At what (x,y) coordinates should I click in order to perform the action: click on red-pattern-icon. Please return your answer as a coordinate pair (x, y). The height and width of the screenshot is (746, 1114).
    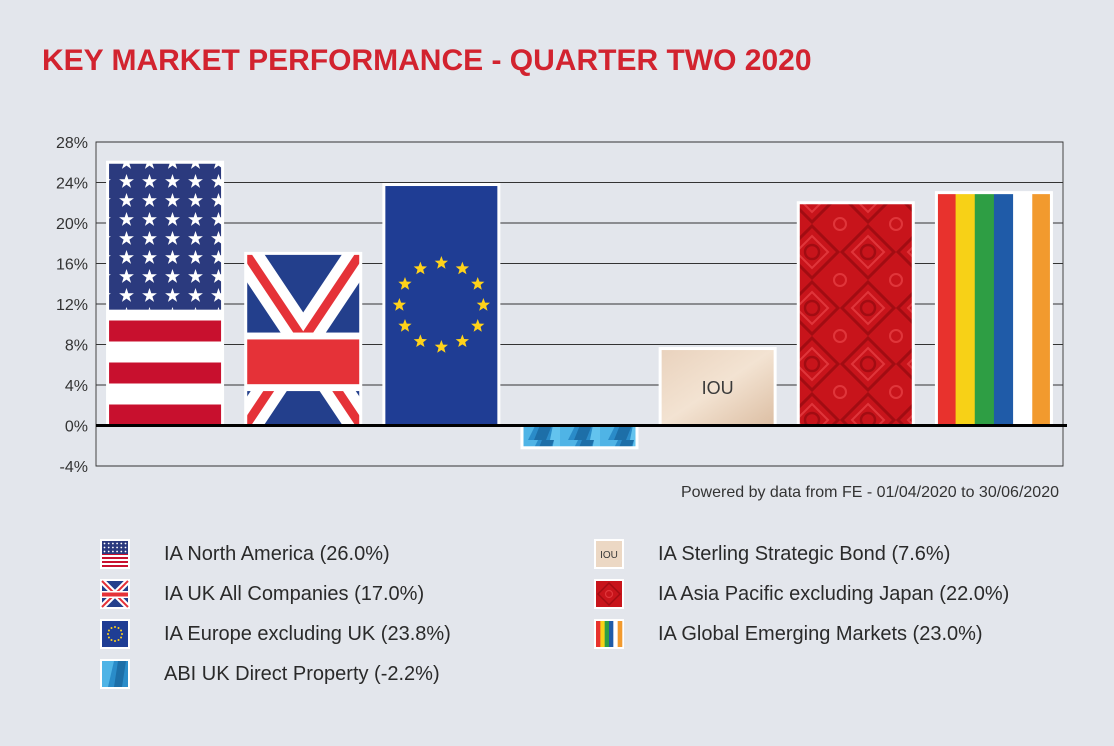
    Looking at the image, I should click on (609, 594).